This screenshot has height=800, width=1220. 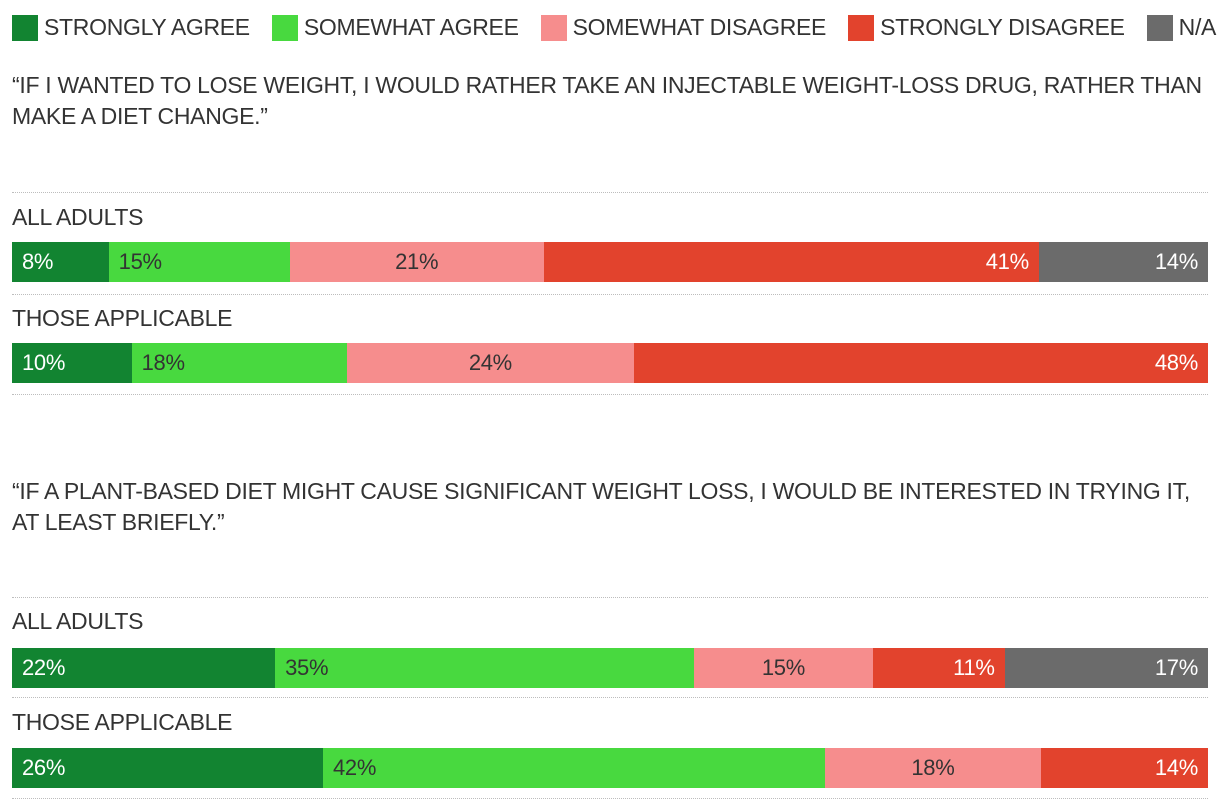 I want to click on legend-label: SOMEWHAT DISAGREE, so click(x=699, y=27).